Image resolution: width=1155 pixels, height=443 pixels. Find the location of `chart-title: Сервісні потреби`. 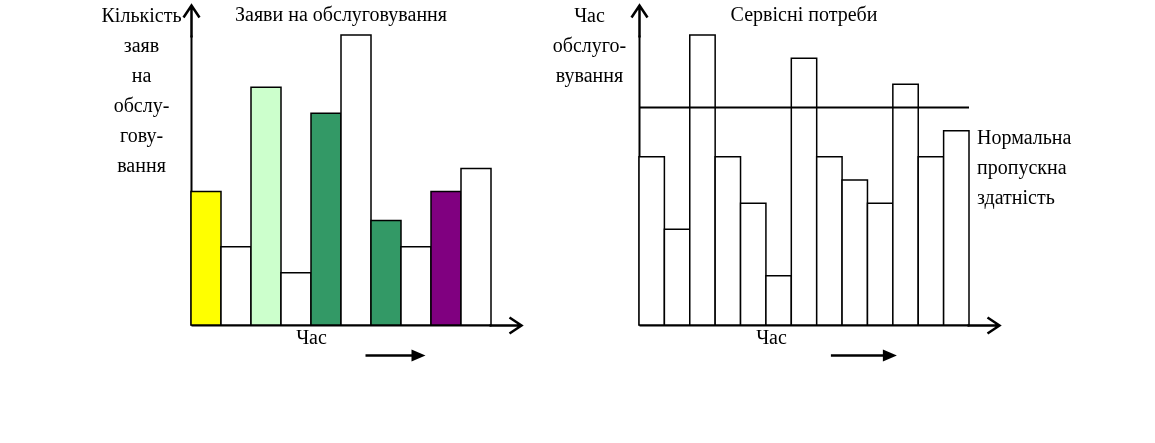

chart-title: Сервісні потреби is located at coordinates (804, 14).